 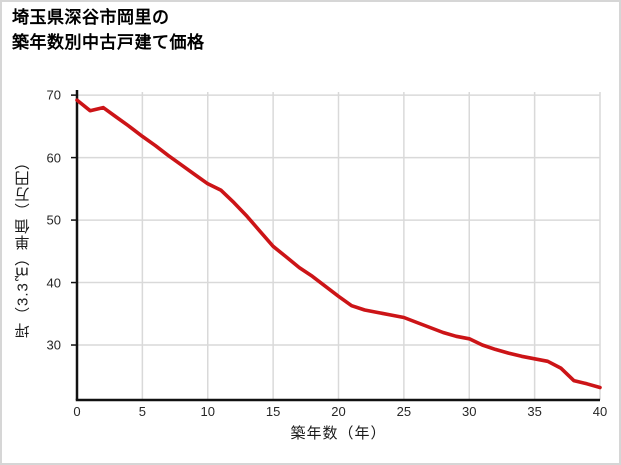 I want to click on x-tick-label: 5, so click(x=142, y=411).